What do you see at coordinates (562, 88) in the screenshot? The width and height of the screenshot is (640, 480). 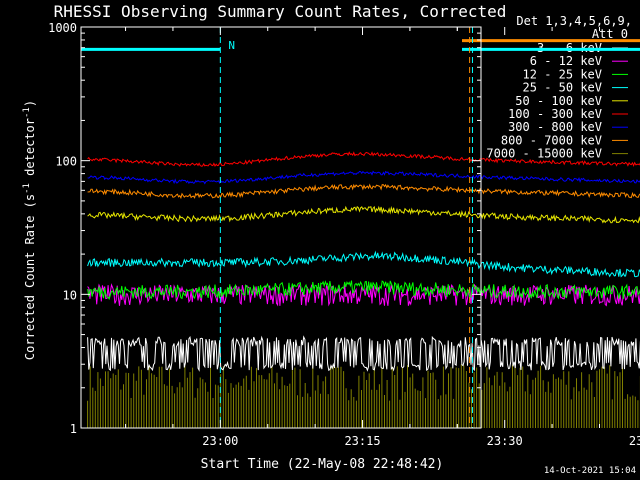 I see `legend-label-25 - 50 keV: 25 - 50 keV` at bounding box center [562, 88].